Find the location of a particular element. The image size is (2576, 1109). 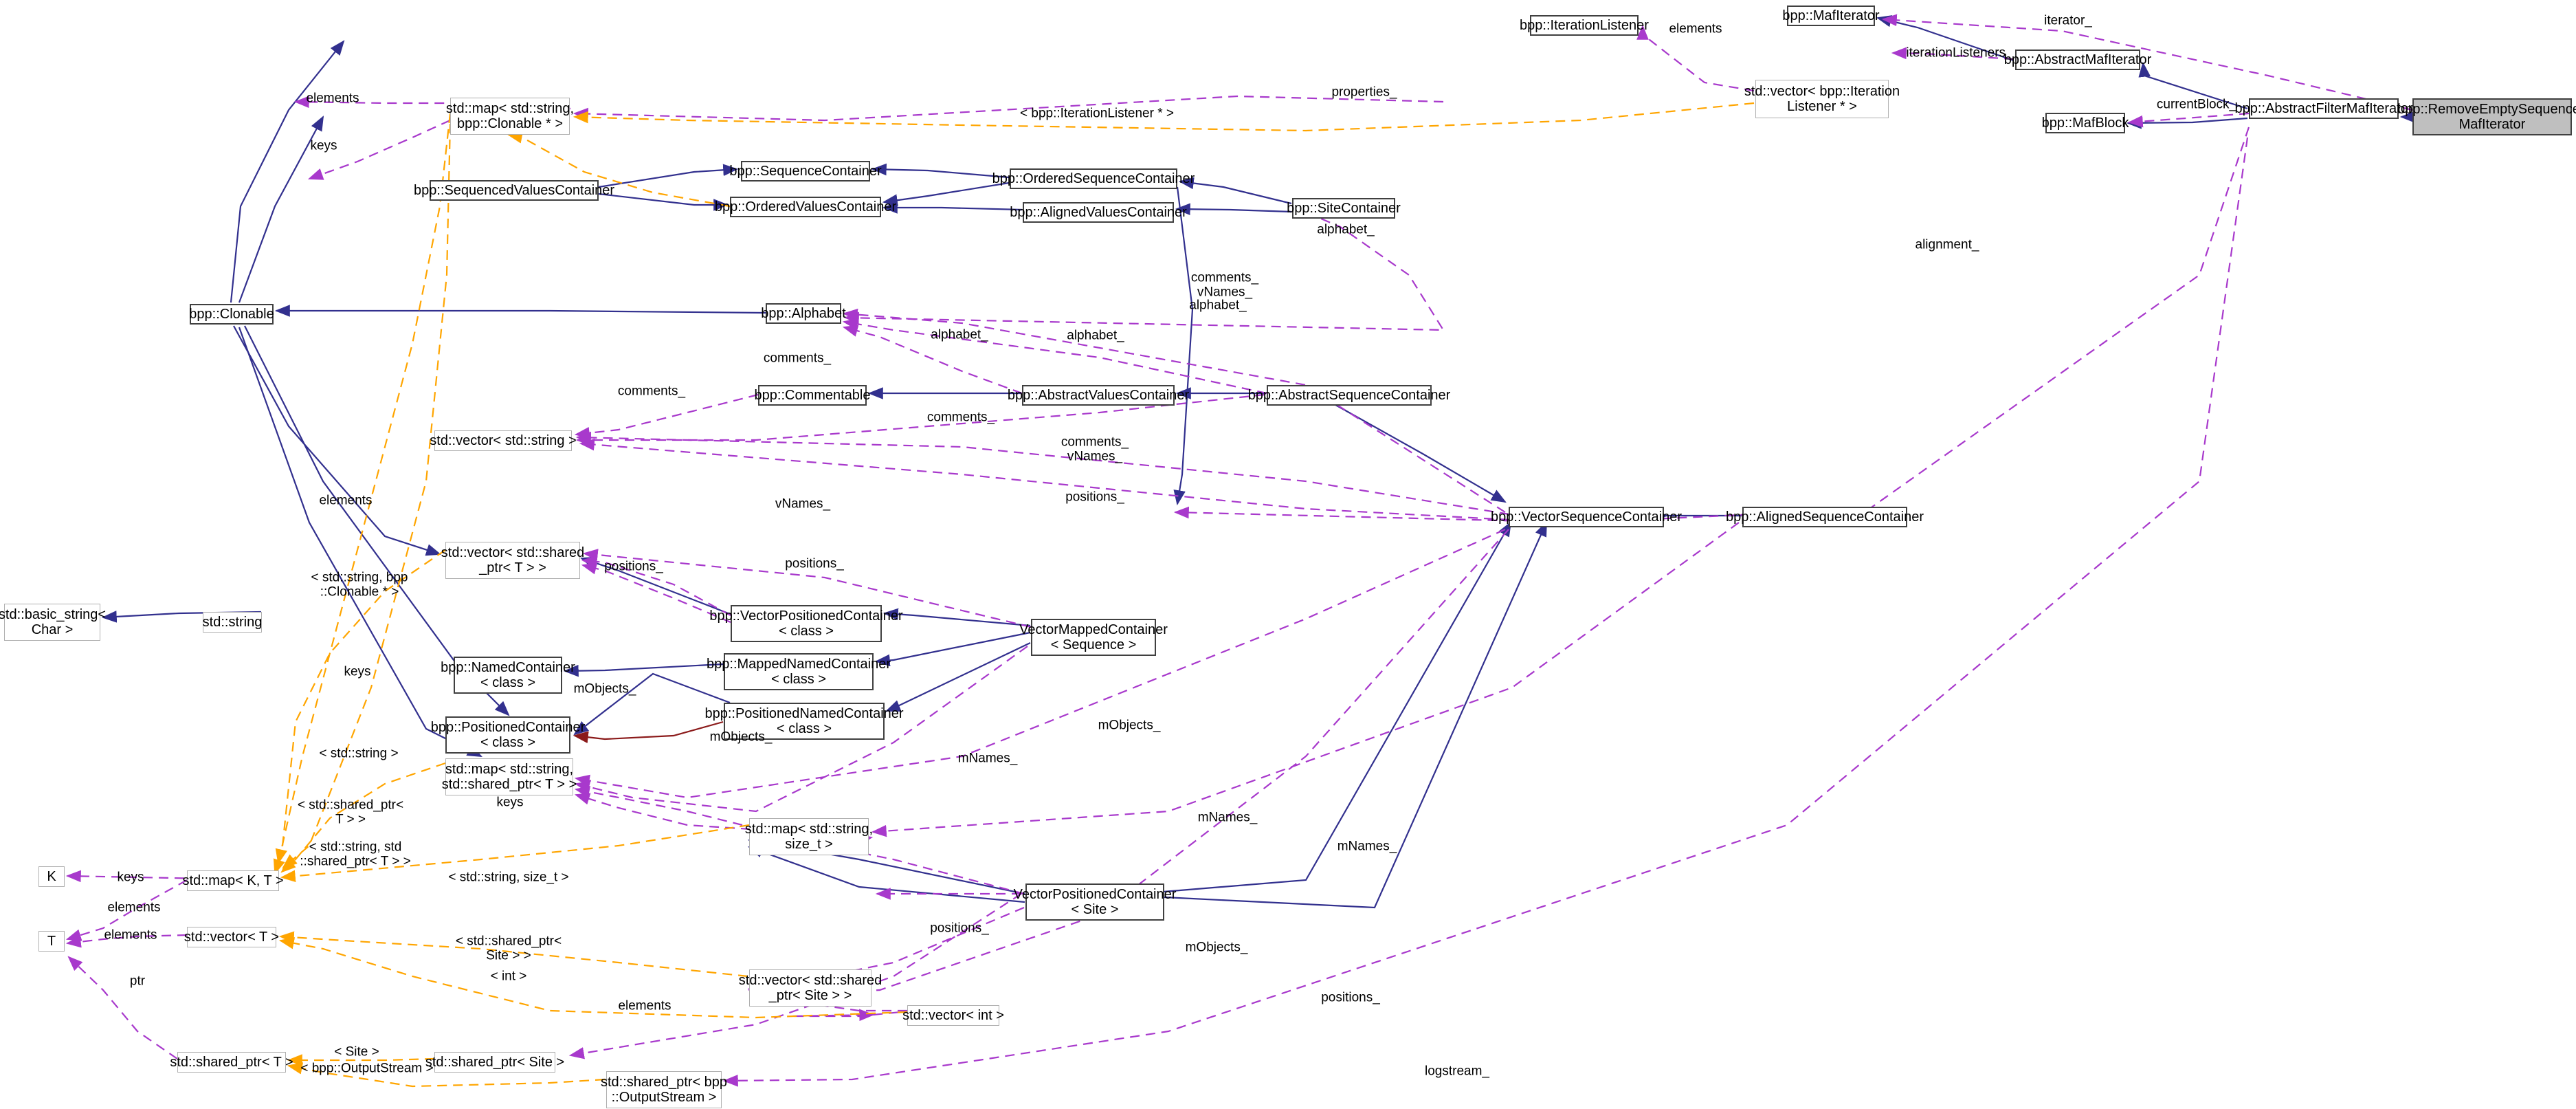

edge-label: < bpp::OutputStream > is located at coordinates (367, 1068).